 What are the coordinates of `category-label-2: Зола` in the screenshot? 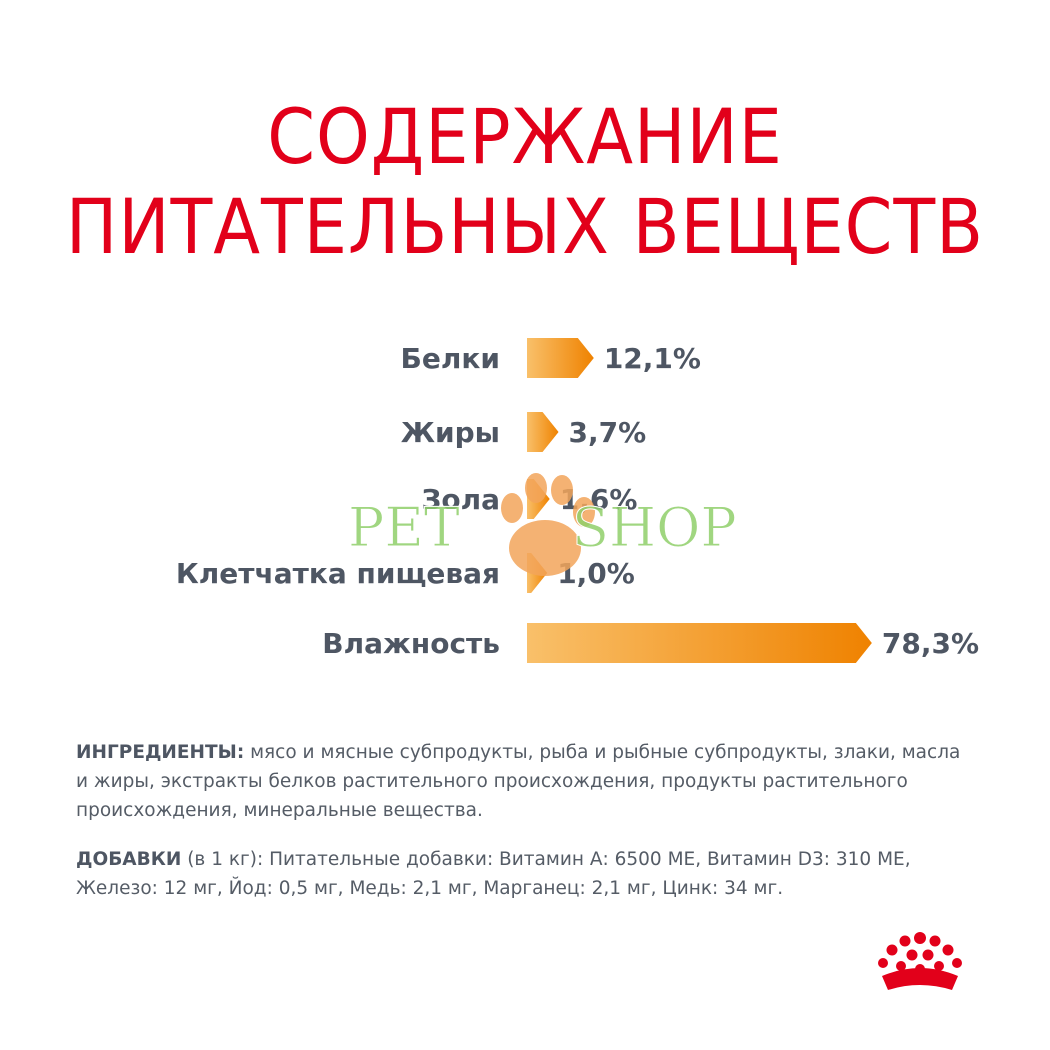 It's located at (460, 499).